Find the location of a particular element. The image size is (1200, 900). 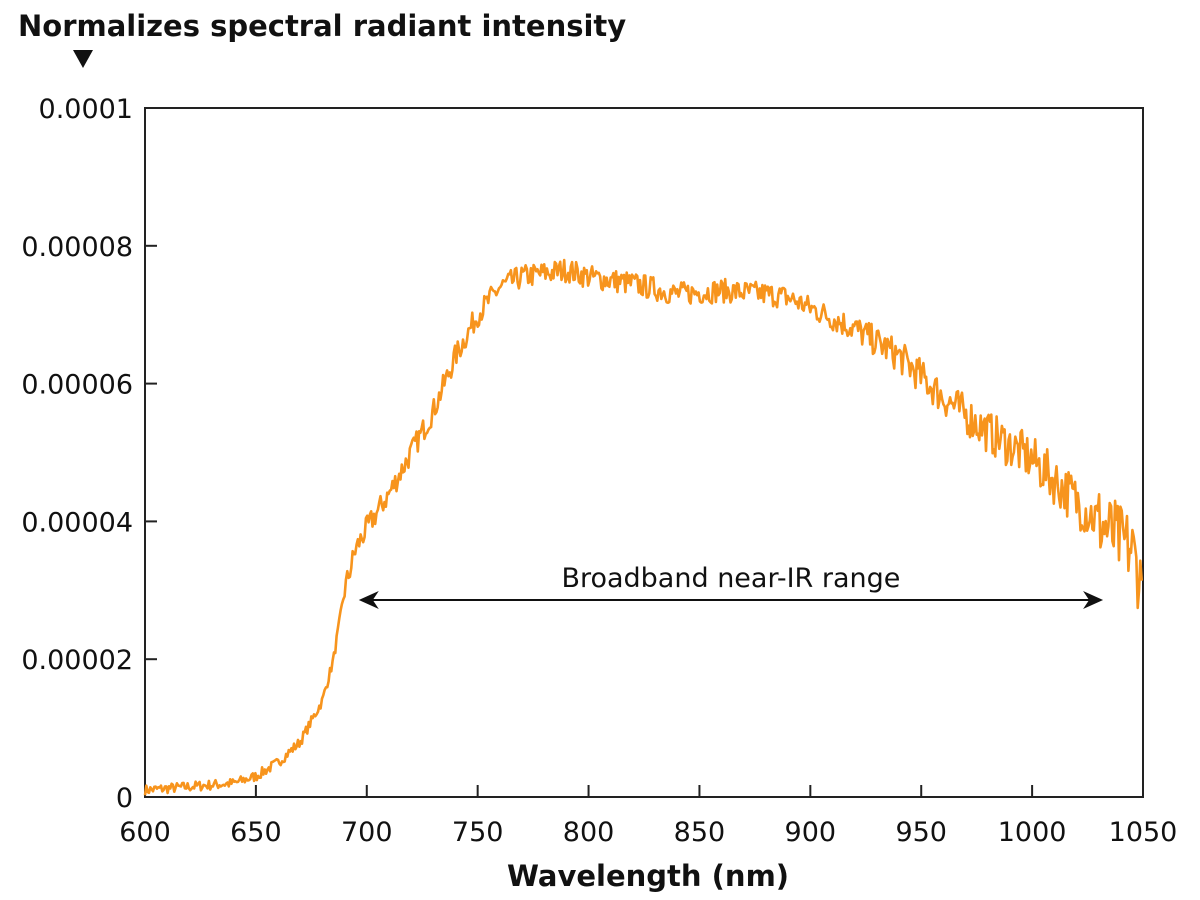

x-tick-label: 850 is located at coordinates (700, 832).